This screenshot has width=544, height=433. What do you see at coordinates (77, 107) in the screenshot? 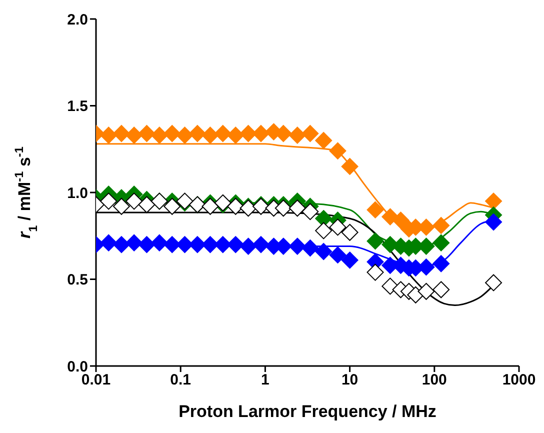
I see `y-tick-label: 1.5` at bounding box center [77, 107].